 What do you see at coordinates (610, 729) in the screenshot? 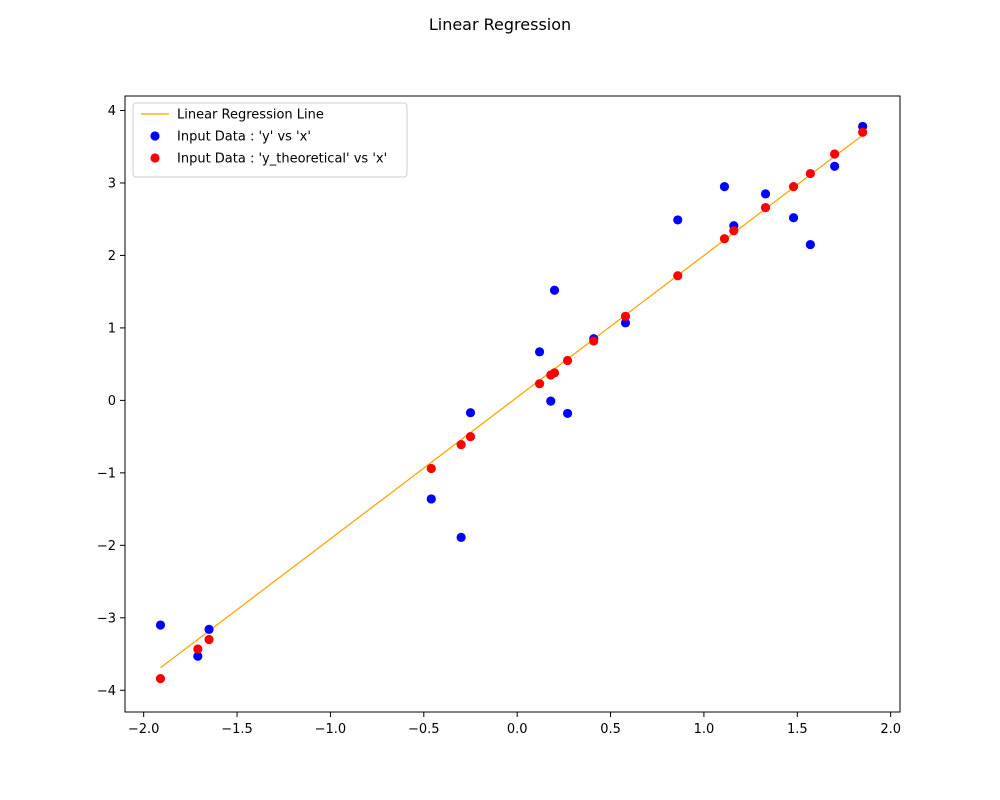
I see `x-tick-label: 0.5` at bounding box center [610, 729].